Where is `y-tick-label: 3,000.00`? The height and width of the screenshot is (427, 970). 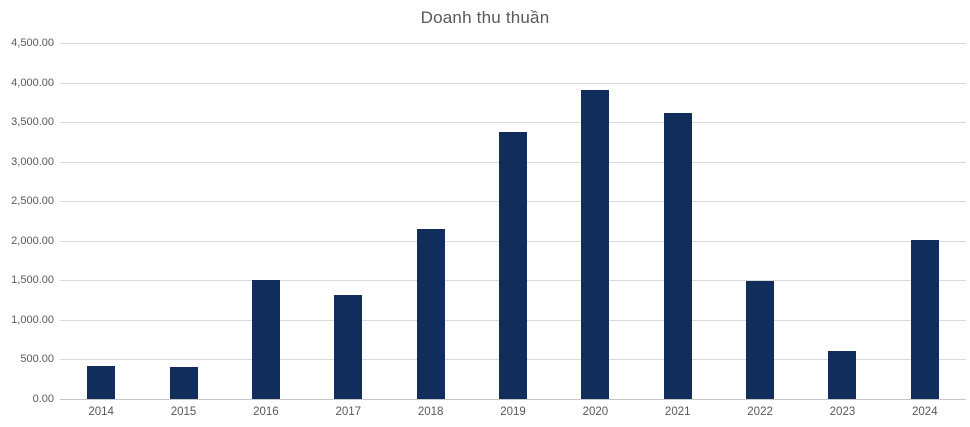
y-tick-label: 3,000.00 is located at coordinates (32, 161).